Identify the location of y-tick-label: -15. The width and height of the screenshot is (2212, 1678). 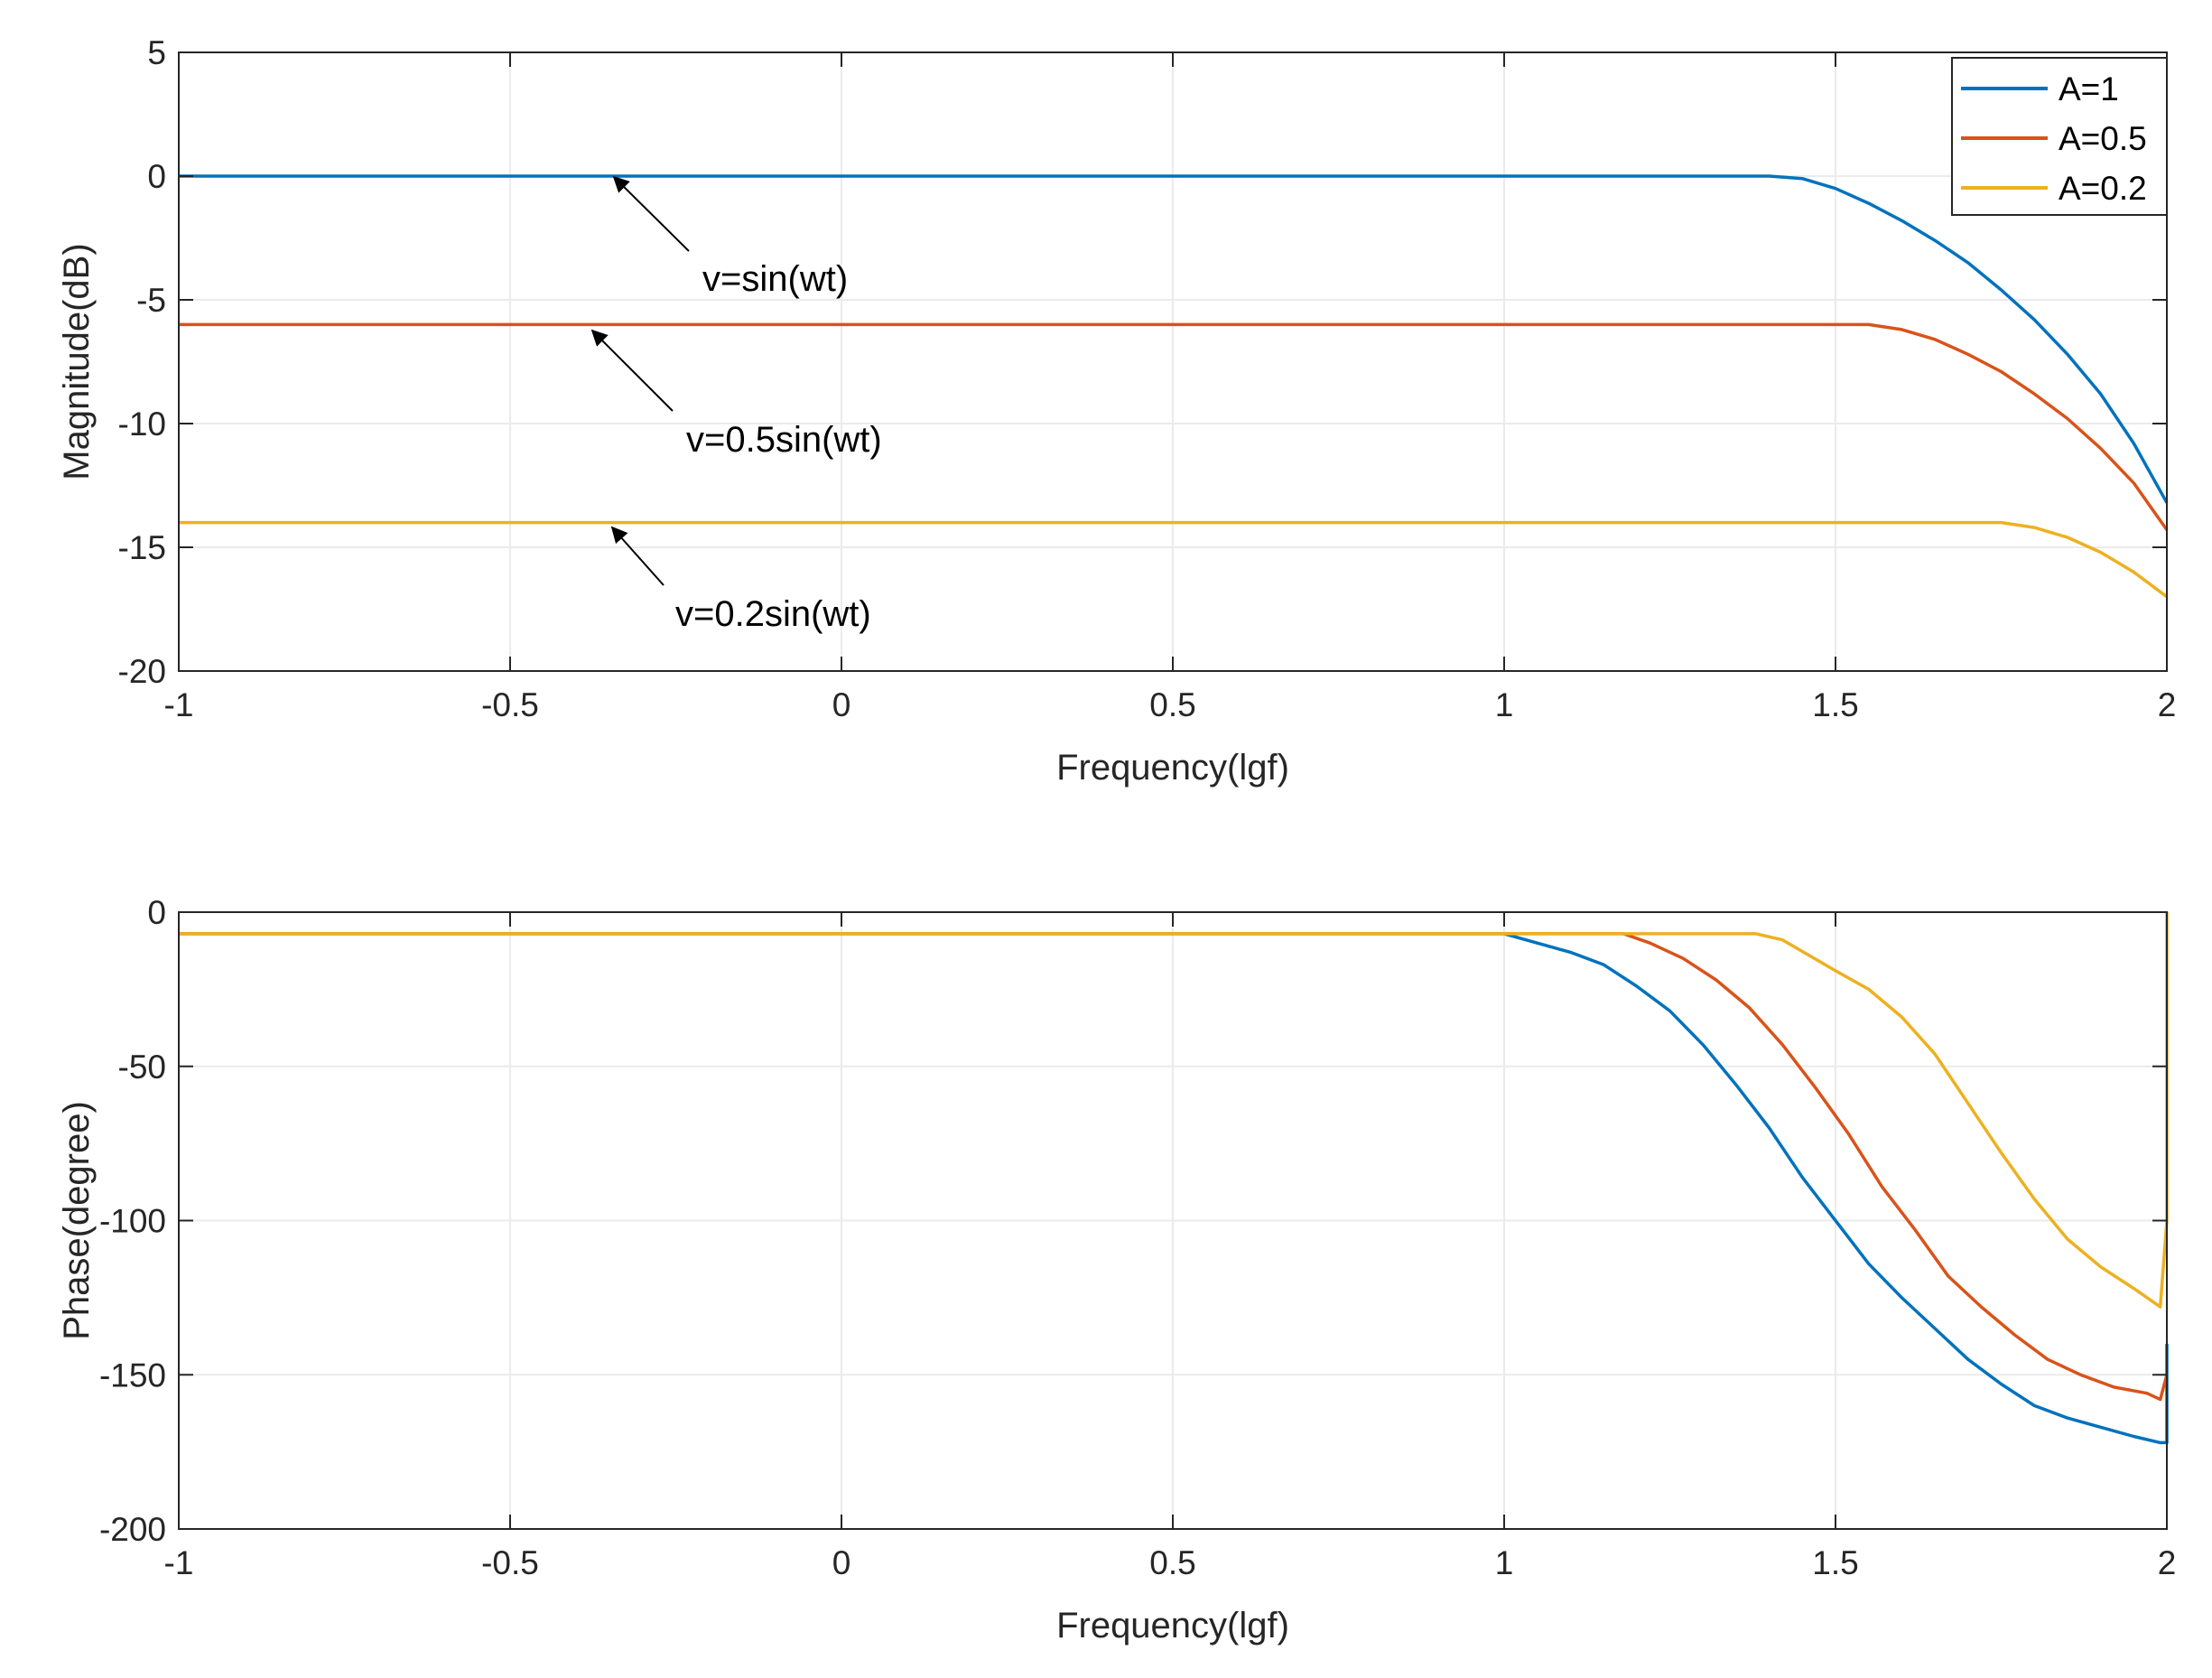
(142, 547).